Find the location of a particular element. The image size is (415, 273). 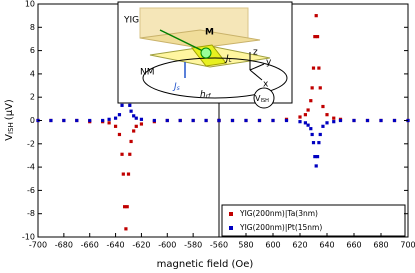

m-arrow is located at coordinates (182, 41).